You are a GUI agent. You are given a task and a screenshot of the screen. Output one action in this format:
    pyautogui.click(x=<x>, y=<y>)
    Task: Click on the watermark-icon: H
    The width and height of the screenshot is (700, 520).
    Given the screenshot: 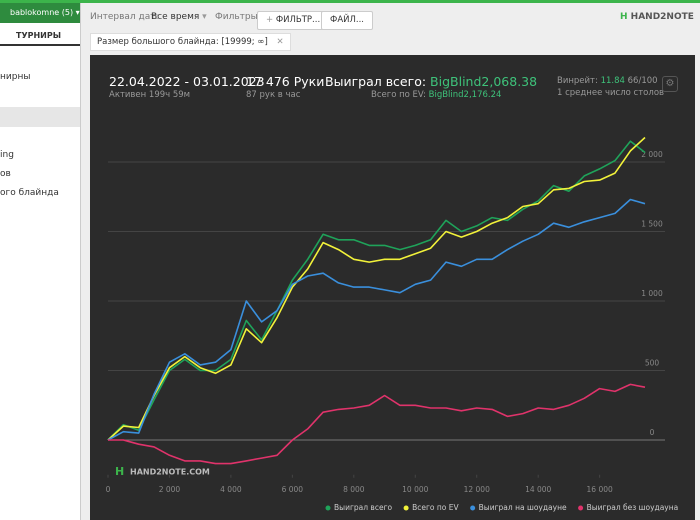 What is the action you would take?
    pyautogui.click(x=119, y=471)
    